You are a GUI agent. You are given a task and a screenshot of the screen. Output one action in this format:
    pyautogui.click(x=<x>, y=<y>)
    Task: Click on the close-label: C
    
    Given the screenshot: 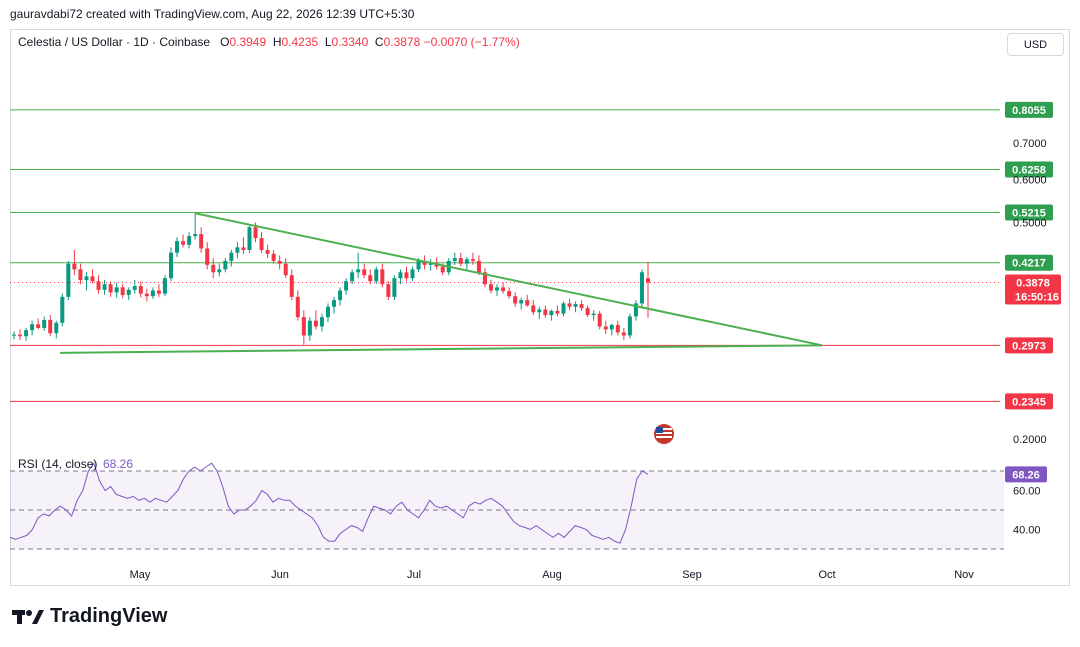 What is the action you would take?
    pyautogui.click(x=379, y=42)
    